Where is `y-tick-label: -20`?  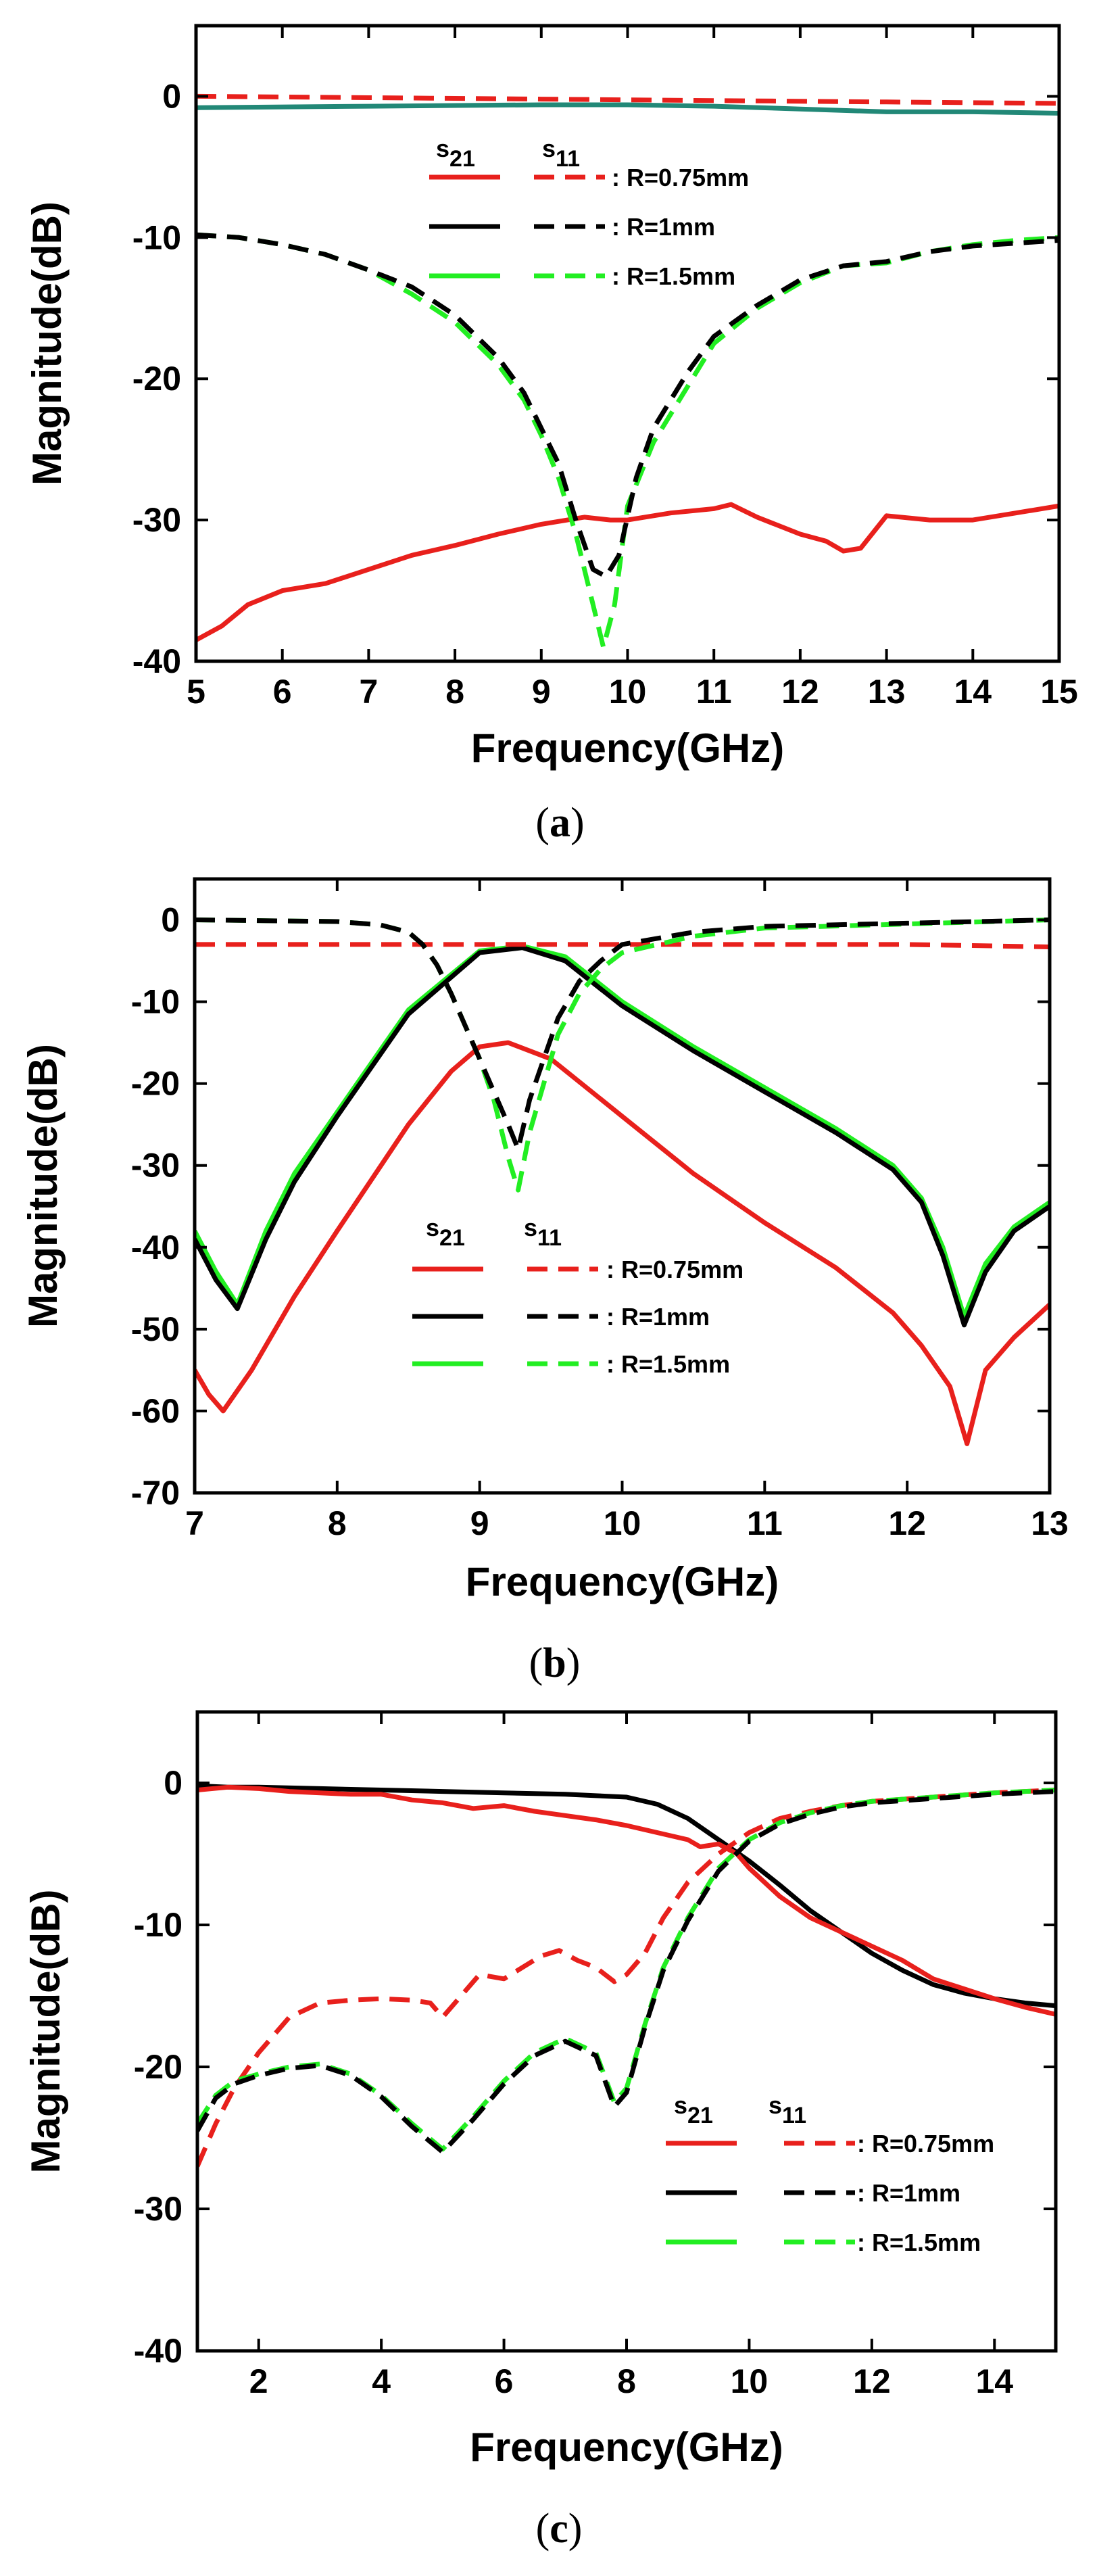
y-tick-label: -20 is located at coordinates (156, 379).